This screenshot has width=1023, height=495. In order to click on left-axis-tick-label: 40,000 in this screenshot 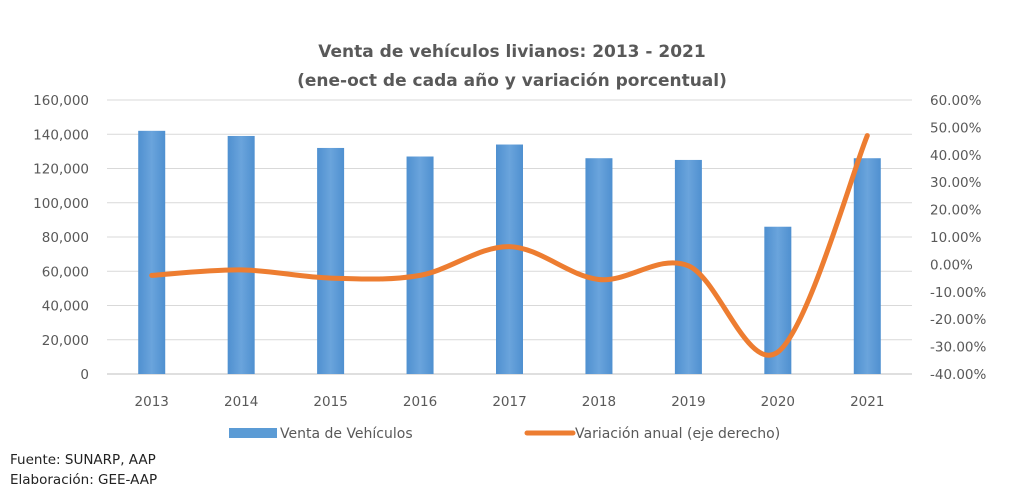, I will do `click(65, 307)`.